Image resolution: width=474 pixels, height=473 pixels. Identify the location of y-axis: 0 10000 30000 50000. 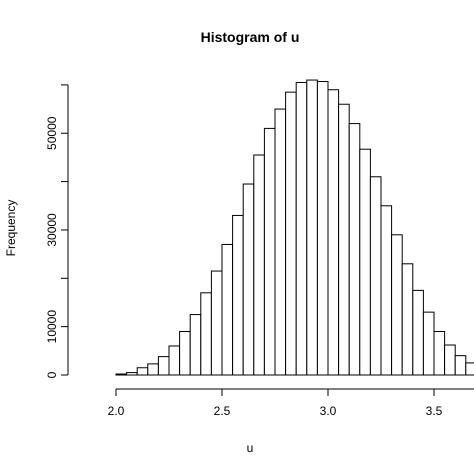
(57, 231).